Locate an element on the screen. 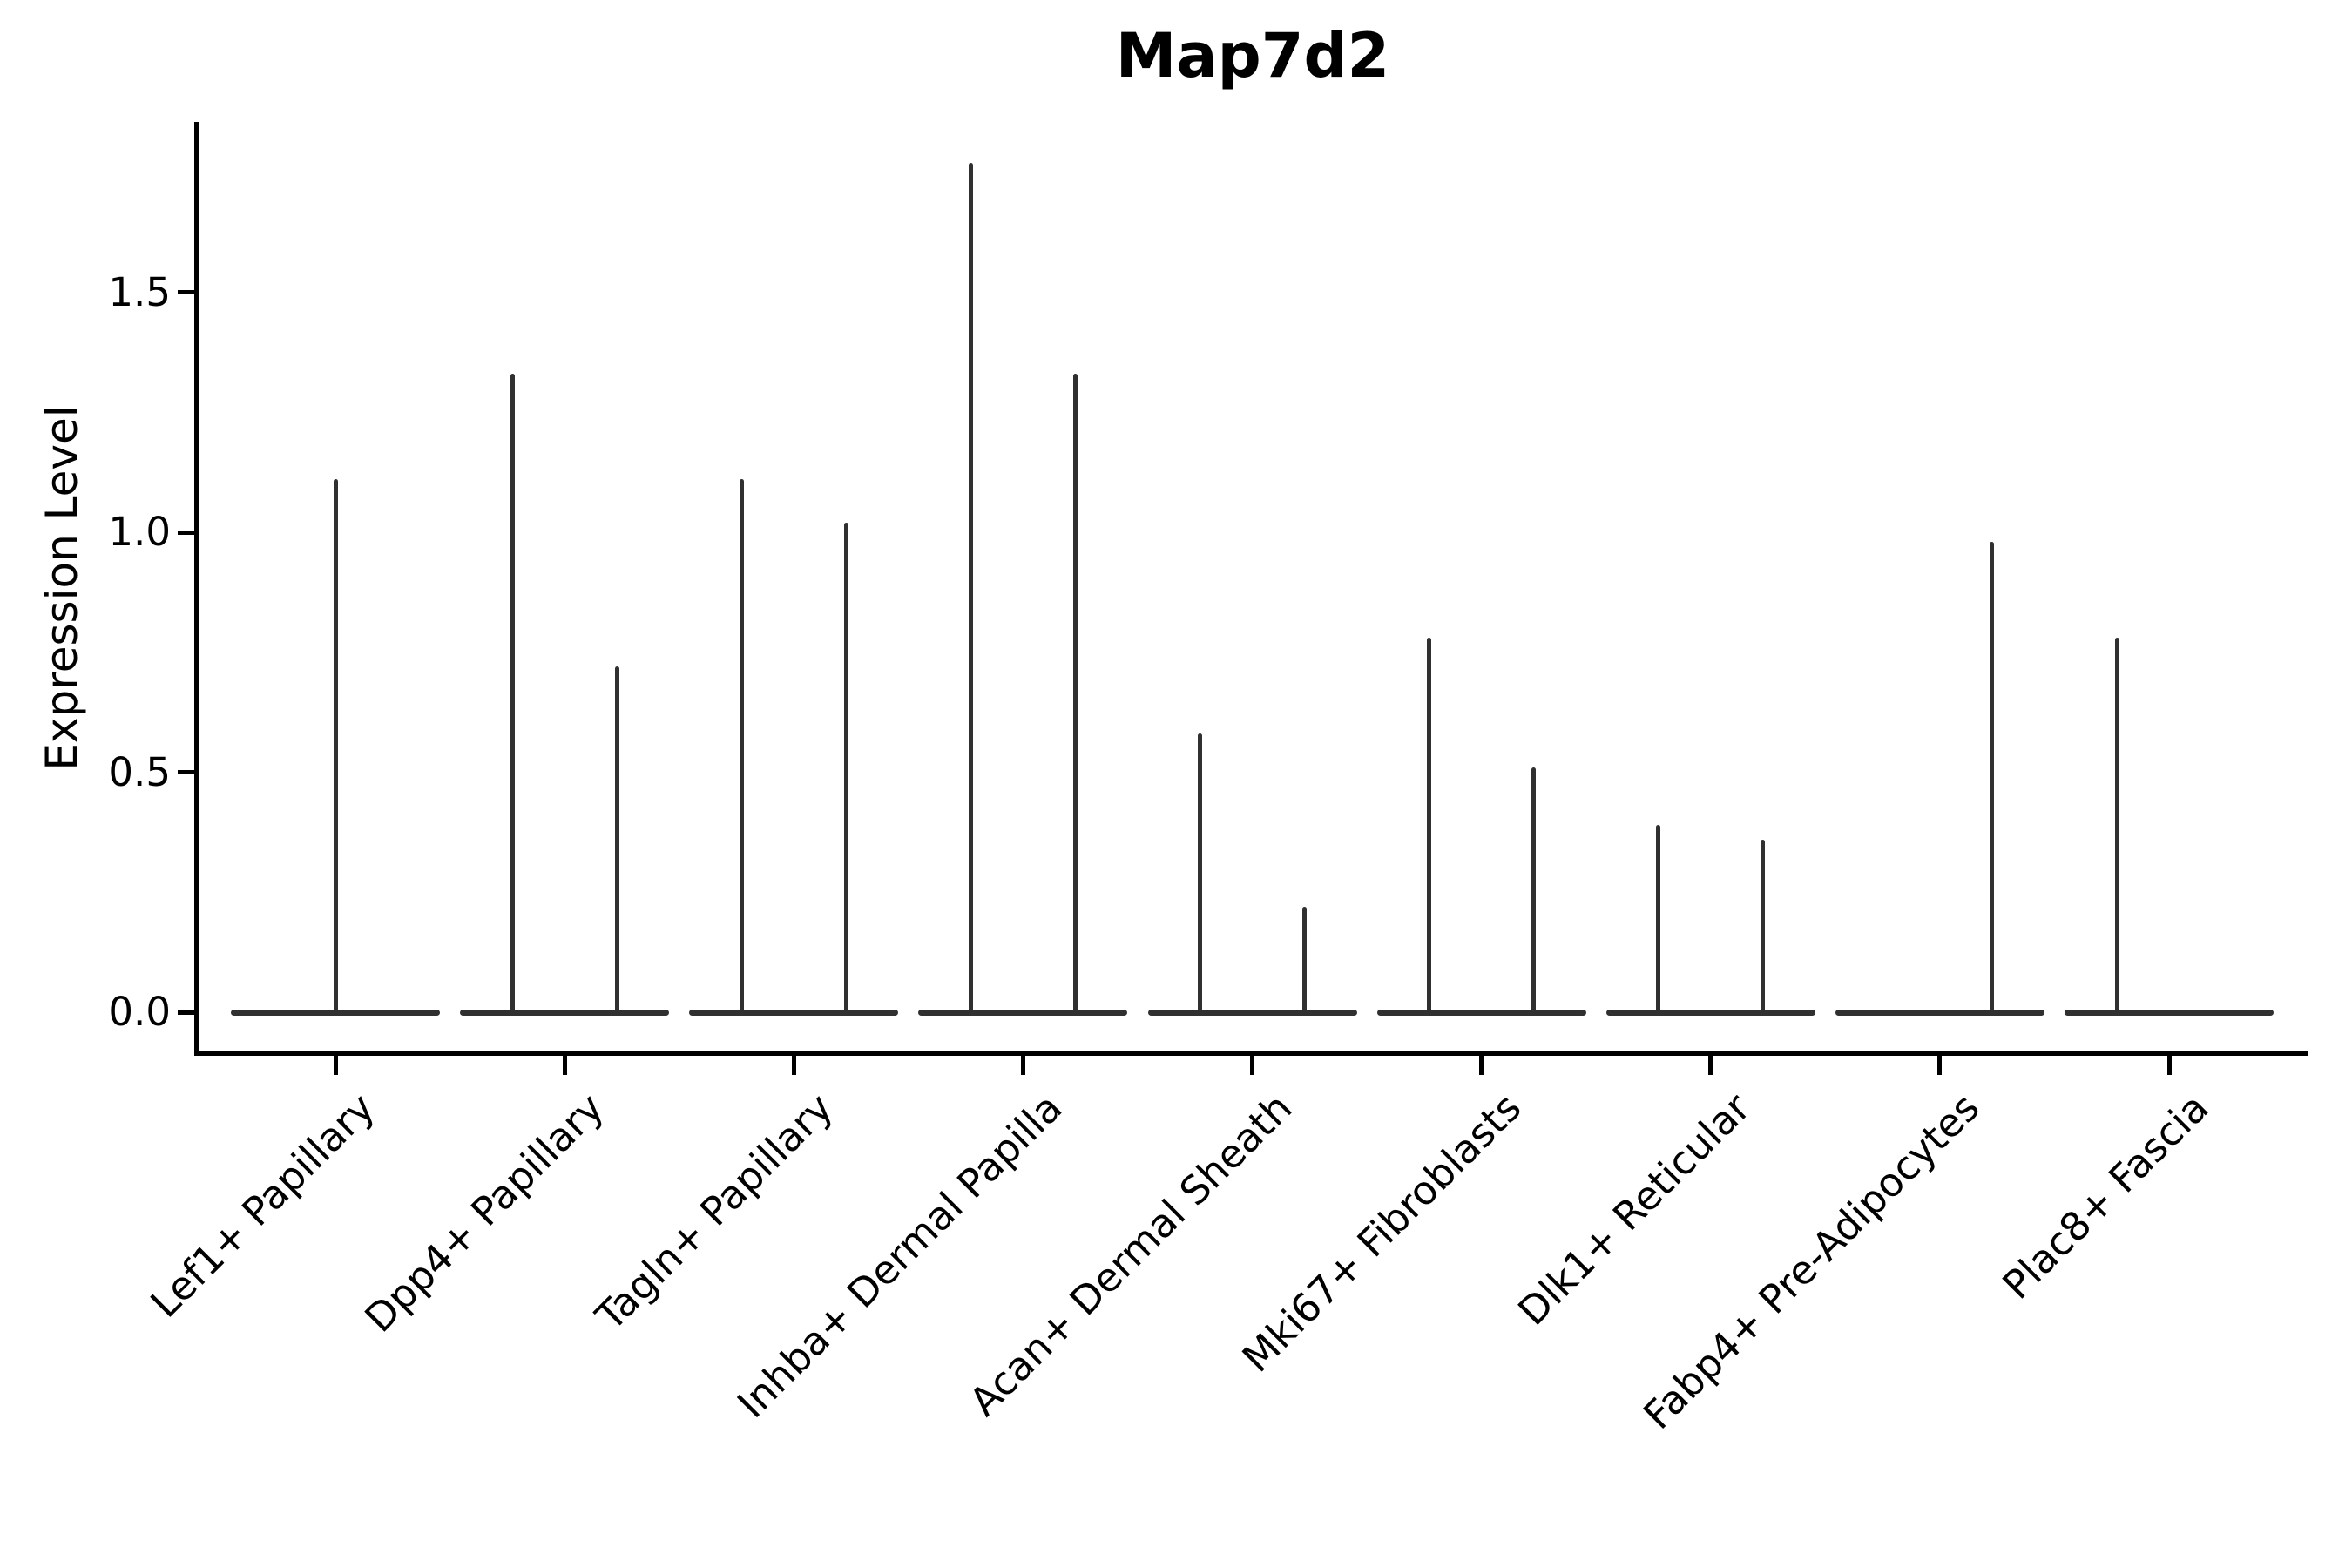 The image size is (2352, 1568). x-axis-spine is located at coordinates (1251, 1054).